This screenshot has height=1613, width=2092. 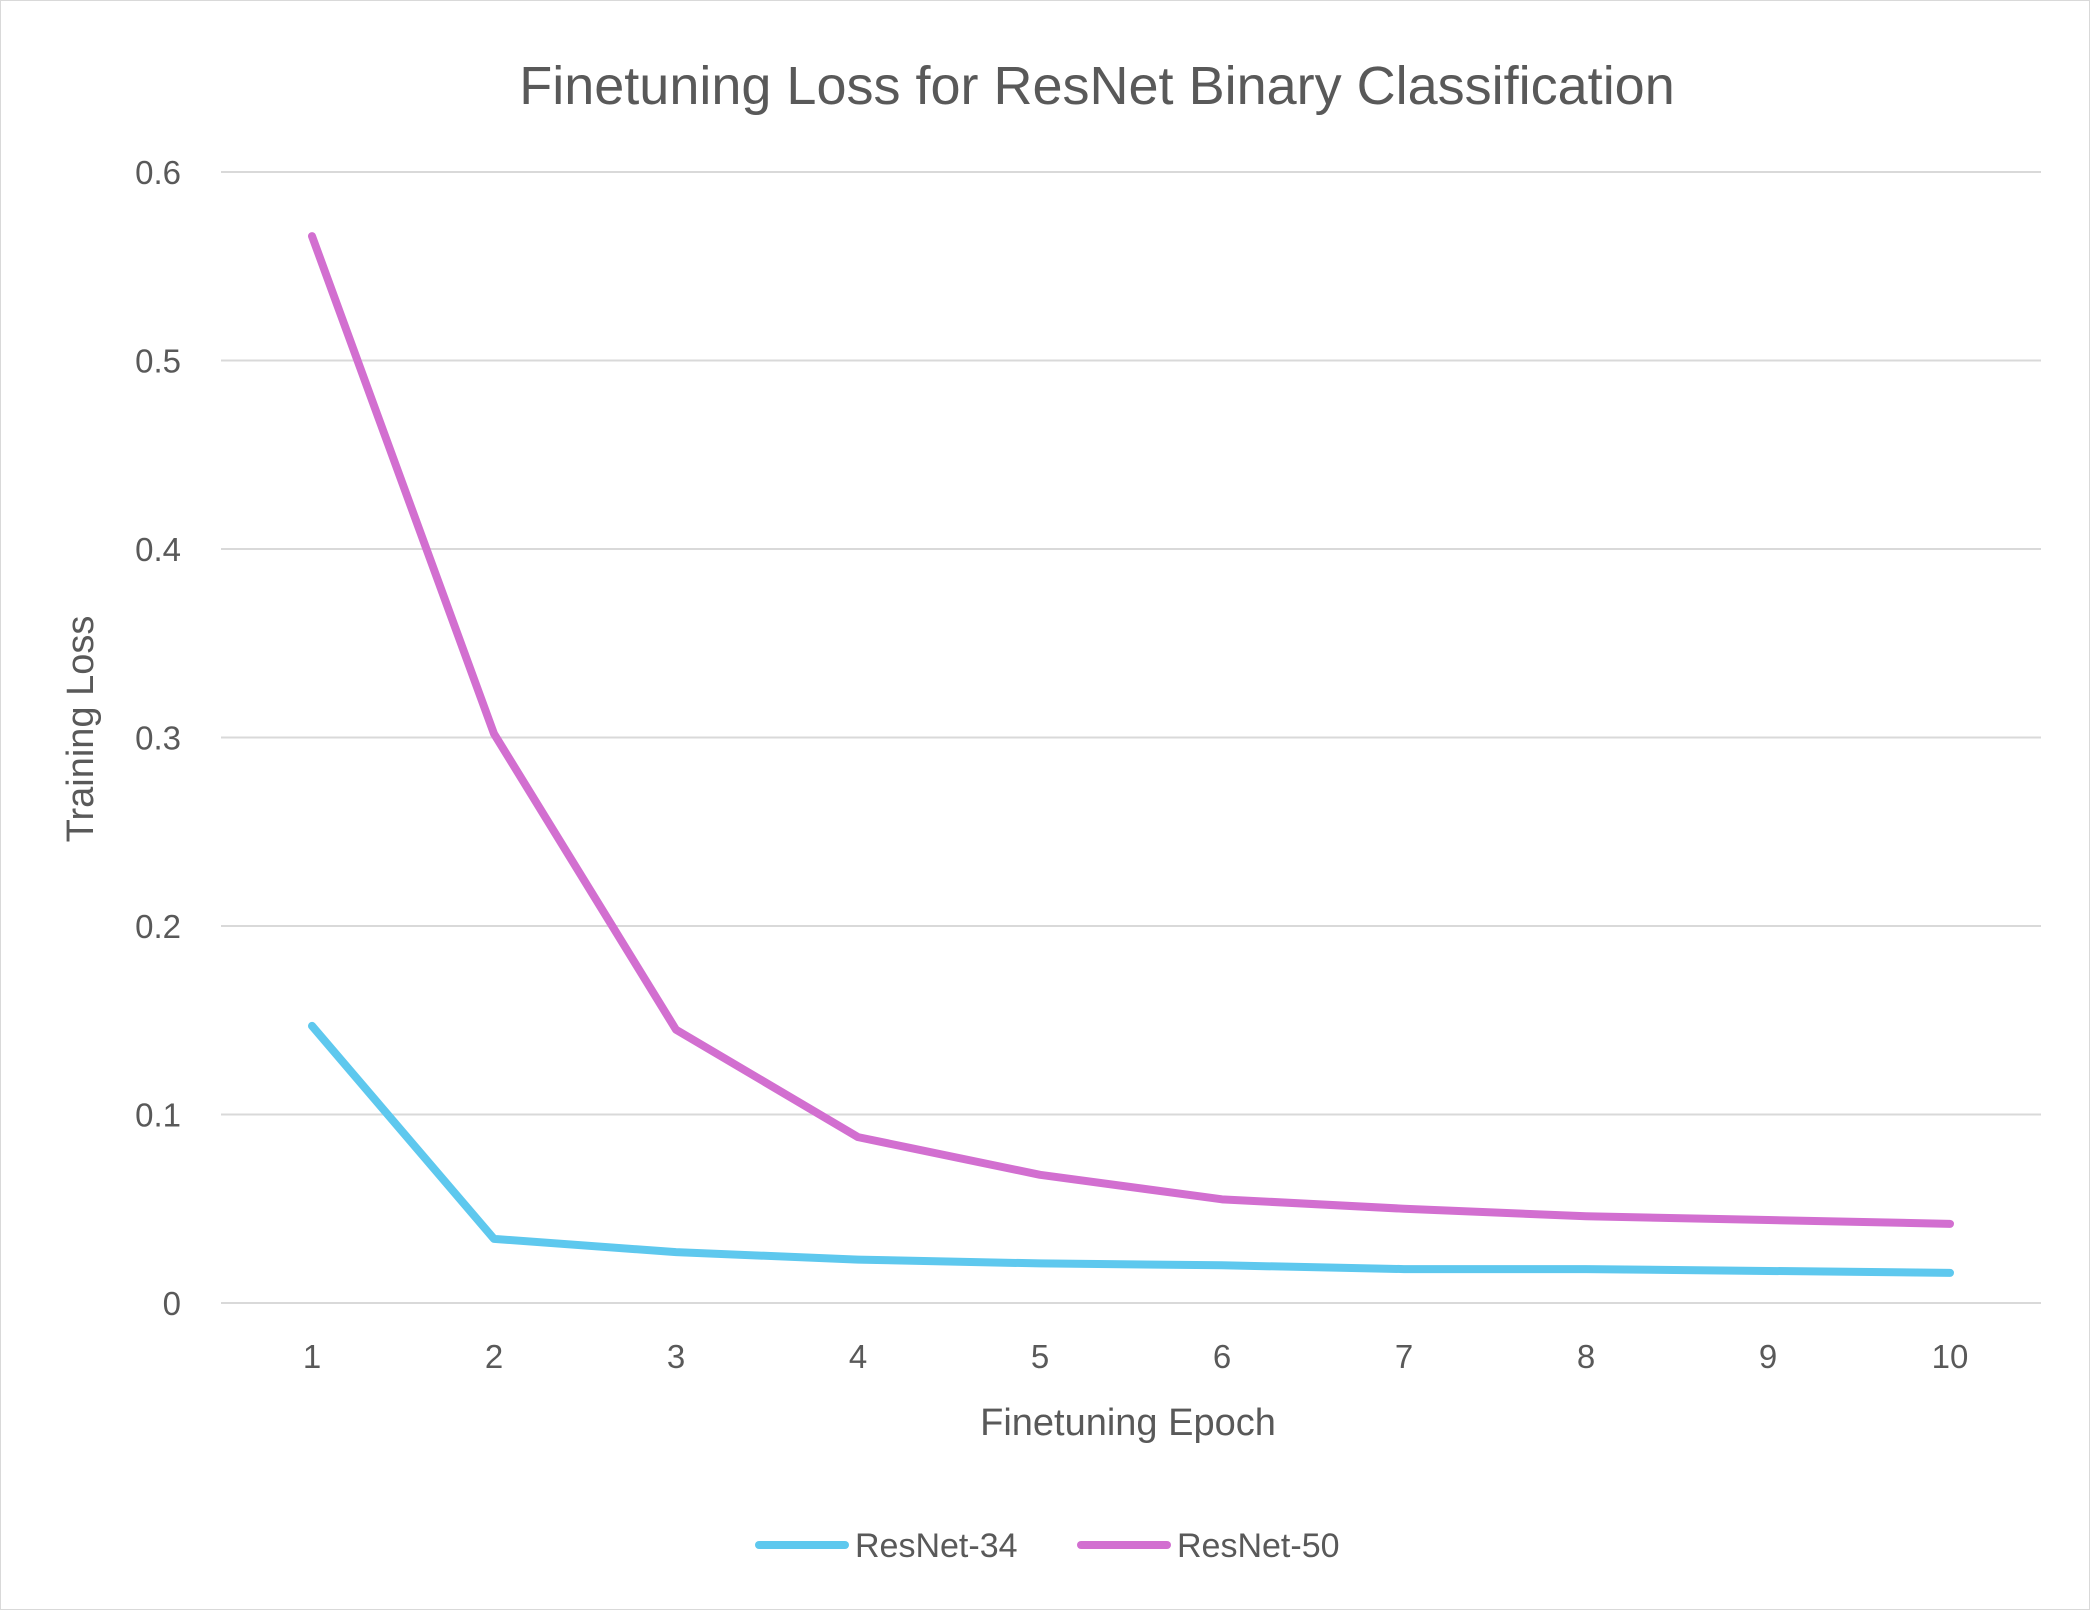 I want to click on x-tick-label: 2, so click(x=494, y=1356).